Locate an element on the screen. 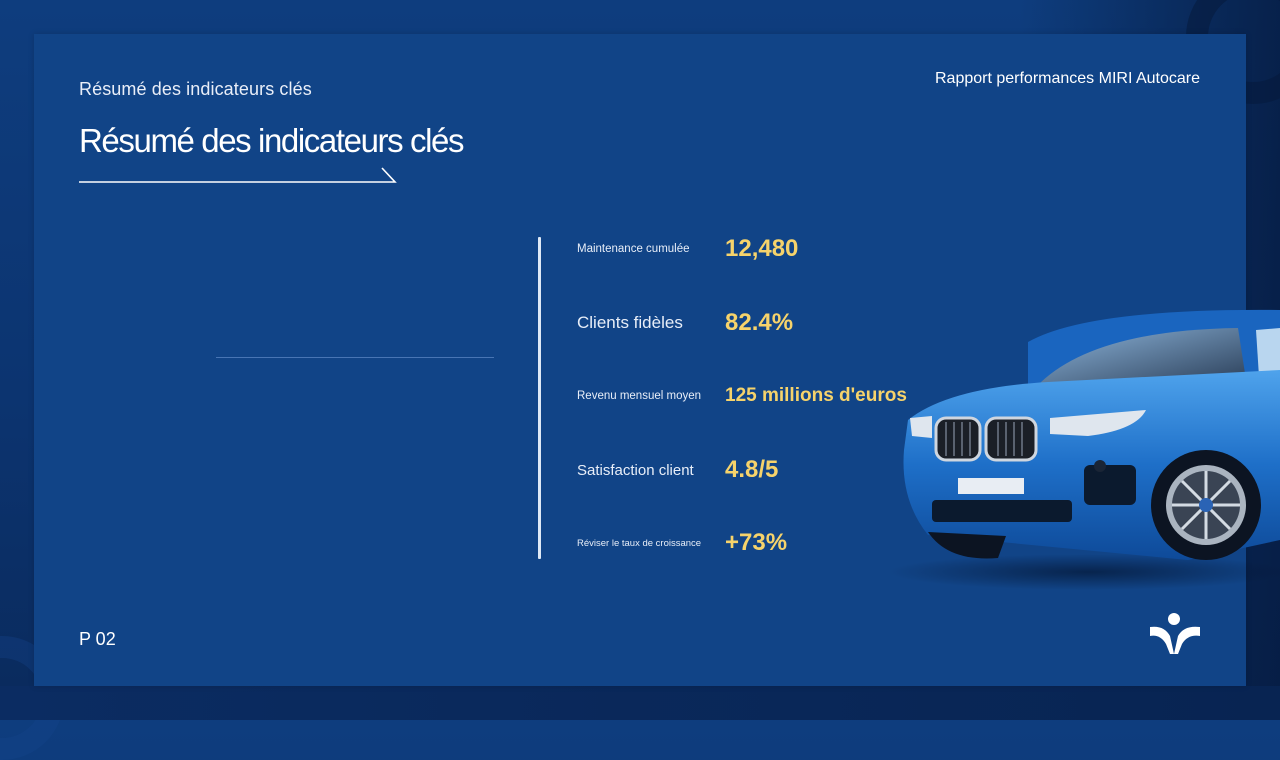 The width and height of the screenshot is (1280, 760). kpi-label: Réviser le taux de croissance is located at coordinates (639, 543).